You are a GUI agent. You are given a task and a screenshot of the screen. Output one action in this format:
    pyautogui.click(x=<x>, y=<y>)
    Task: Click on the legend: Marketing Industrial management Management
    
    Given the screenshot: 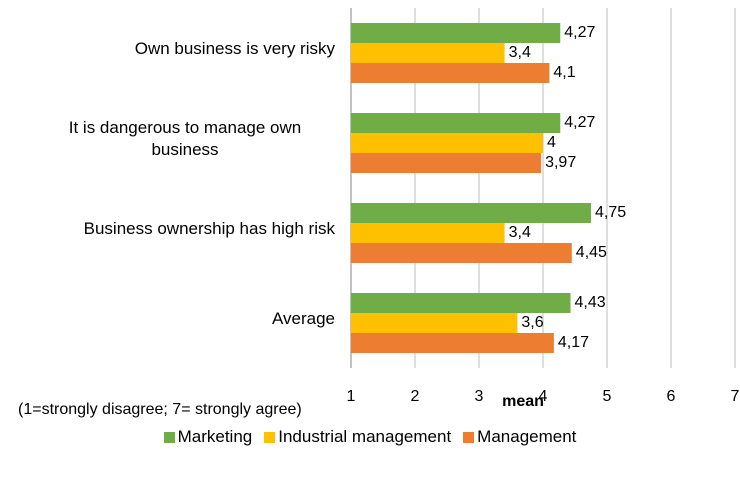 What is the action you would take?
    pyautogui.click(x=370, y=437)
    